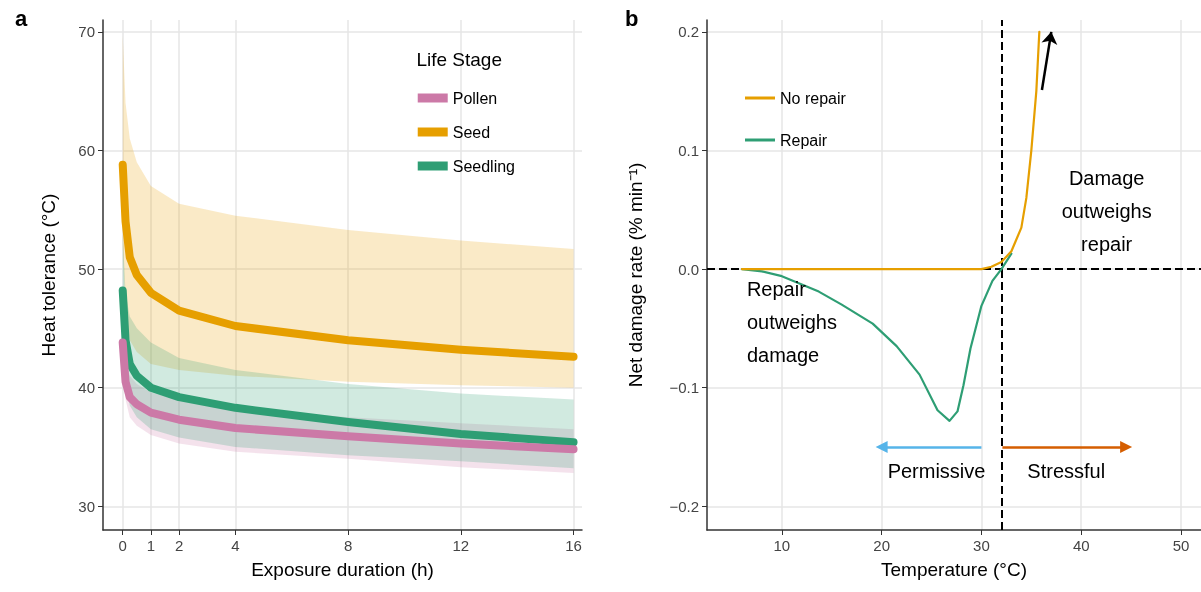 Image resolution: width=1201 pixels, height=592 pixels. I want to click on legend-label: No repair, so click(813, 98).